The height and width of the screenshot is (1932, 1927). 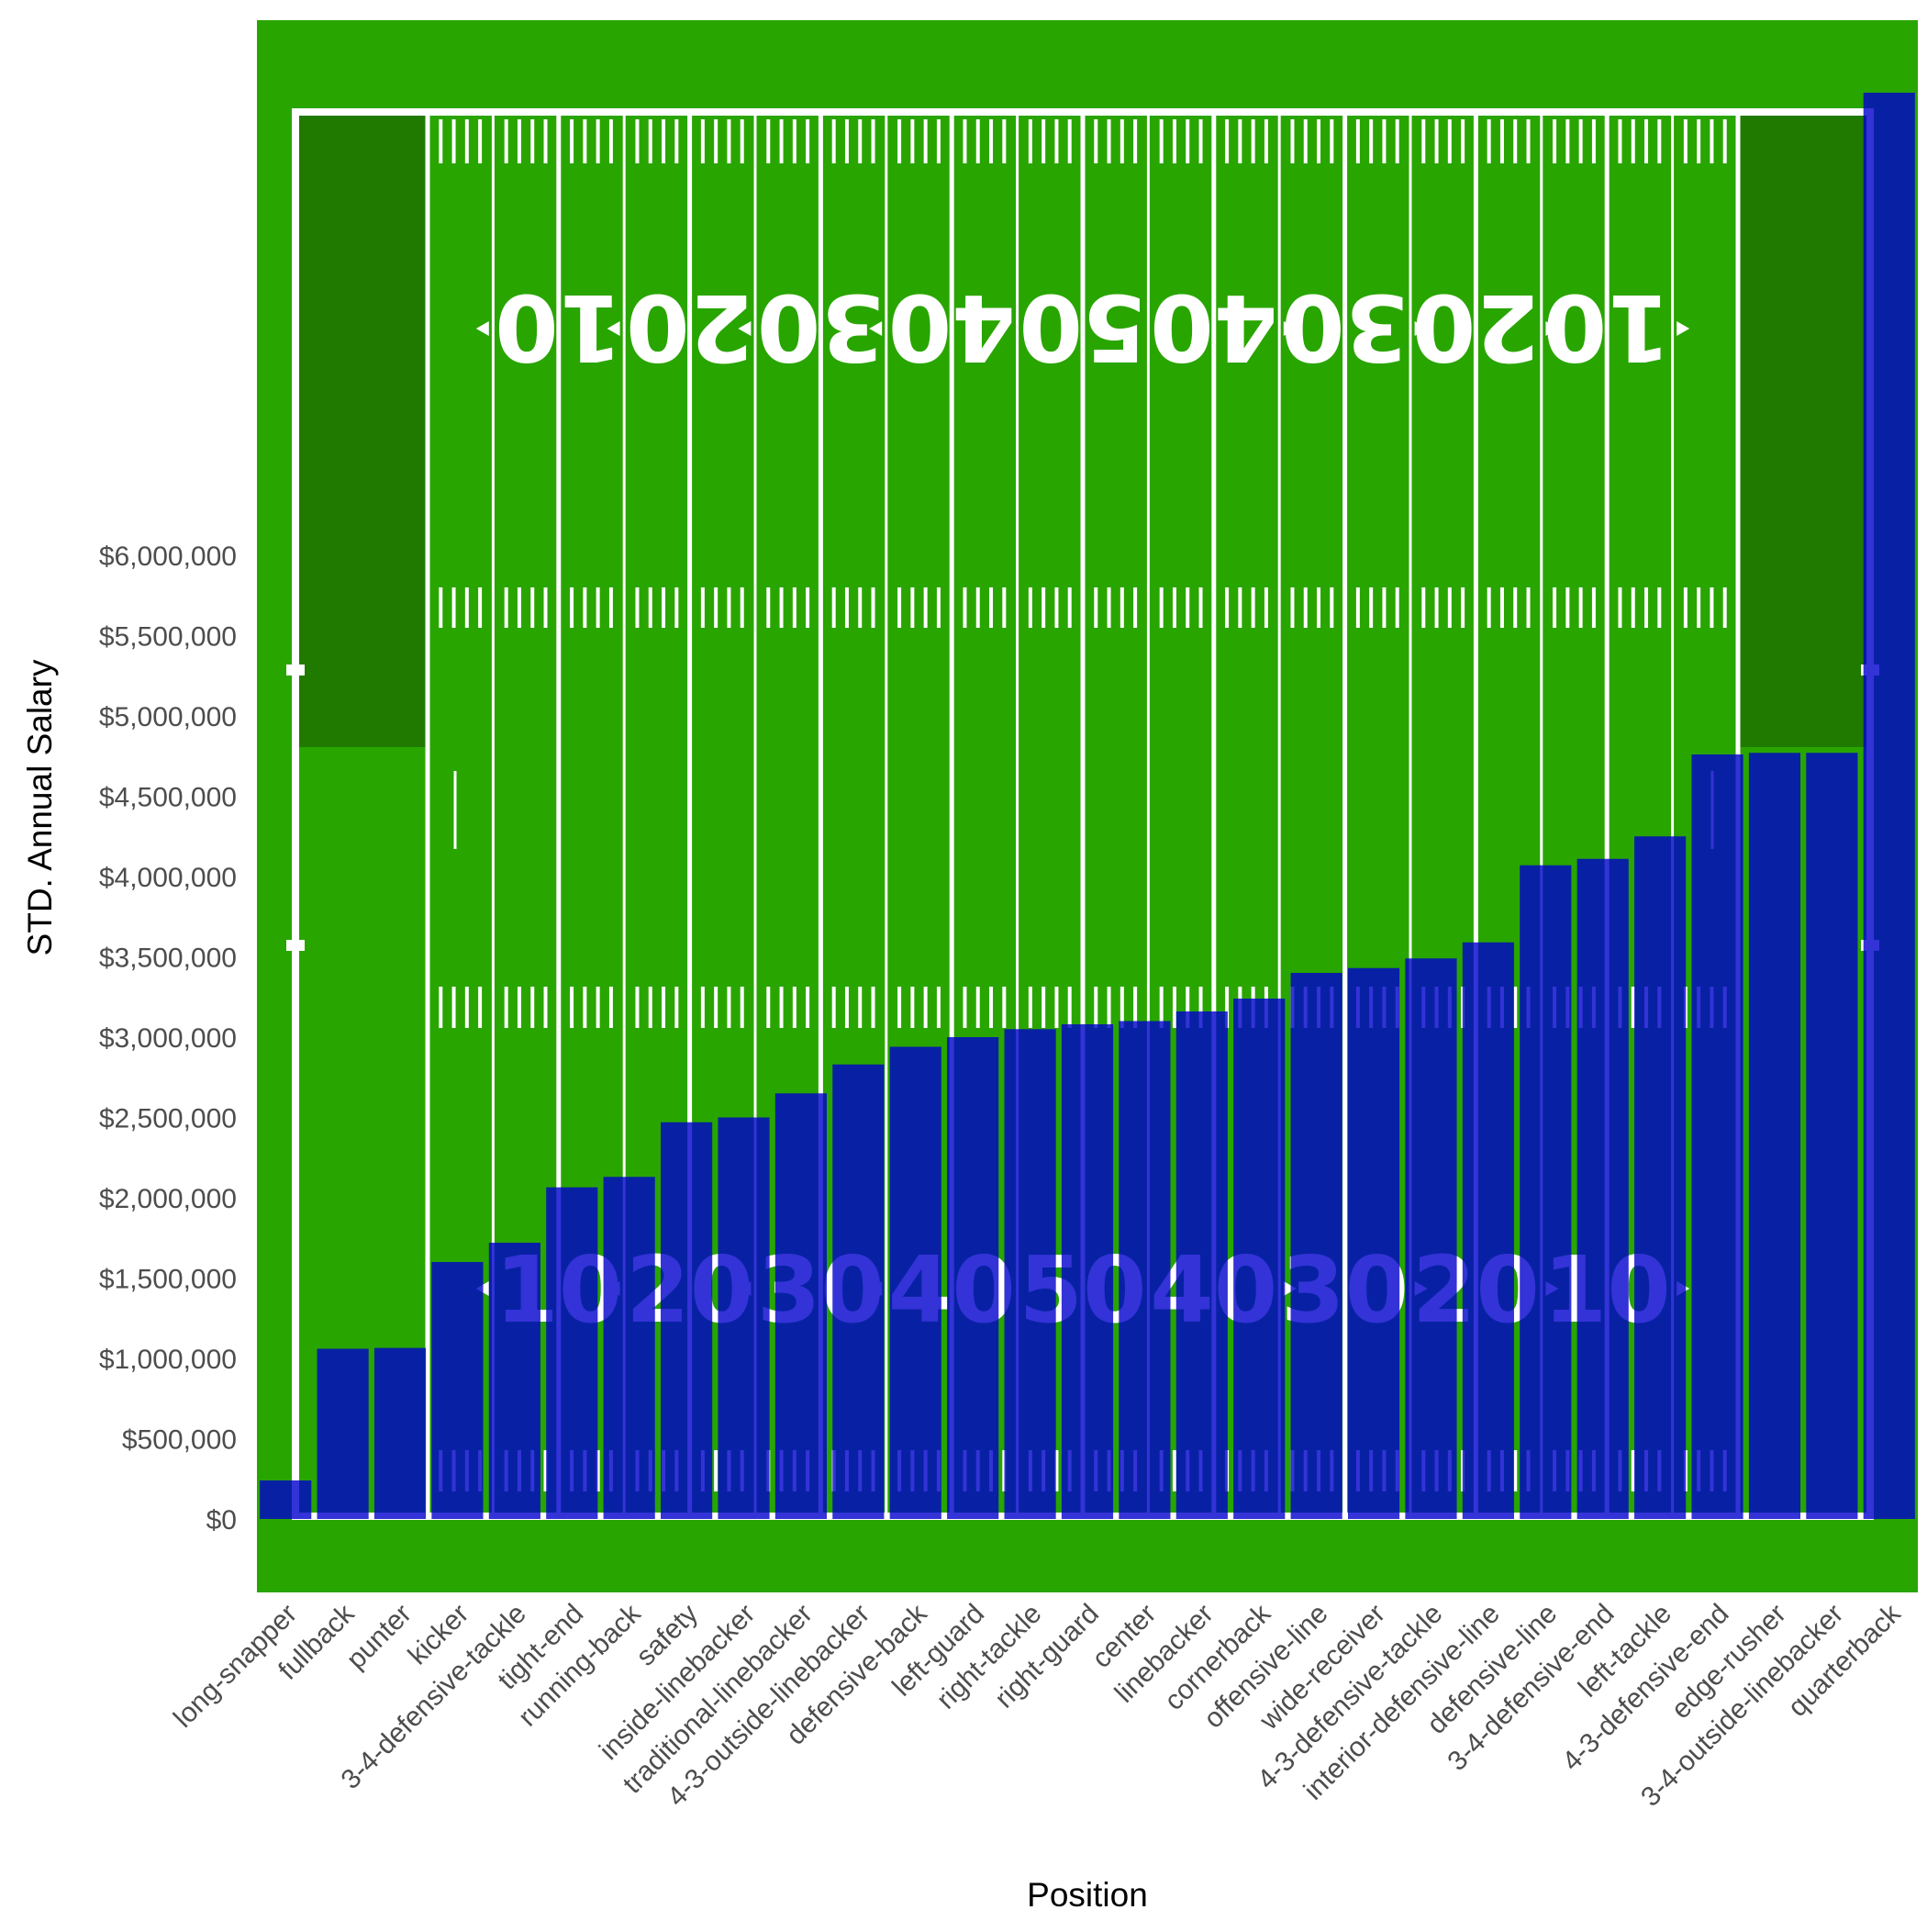 I want to click on y-tick-label: $2,000,000, so click(x=168, y=1199).